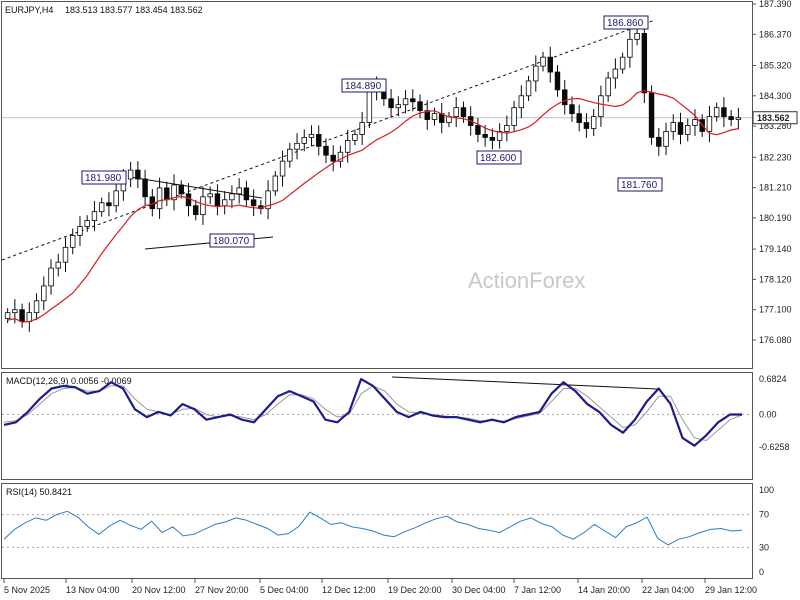  What do you see at coordinates (604, 590) in the screenshot?
I see `x-tick-label: 14 Jan 20:00` at bounding box center [604, 590].